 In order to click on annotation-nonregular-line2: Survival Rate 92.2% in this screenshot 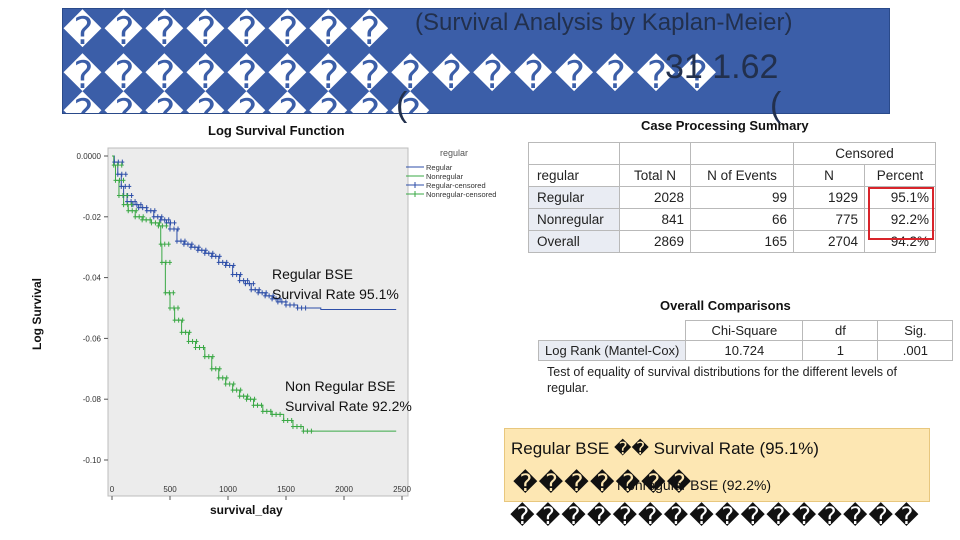, I will do `click(348, 406)`.